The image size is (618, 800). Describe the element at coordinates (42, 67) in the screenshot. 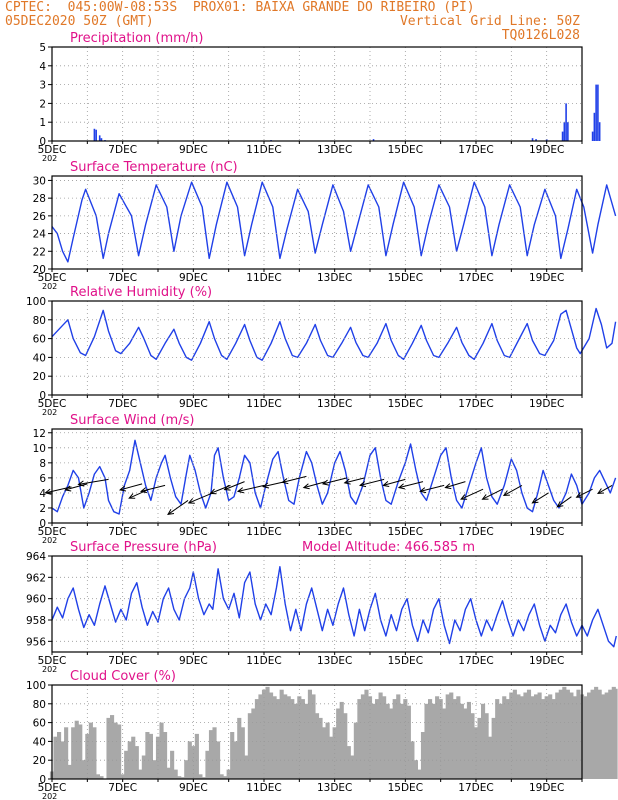

I see `y-tick-label: 4` at that location.